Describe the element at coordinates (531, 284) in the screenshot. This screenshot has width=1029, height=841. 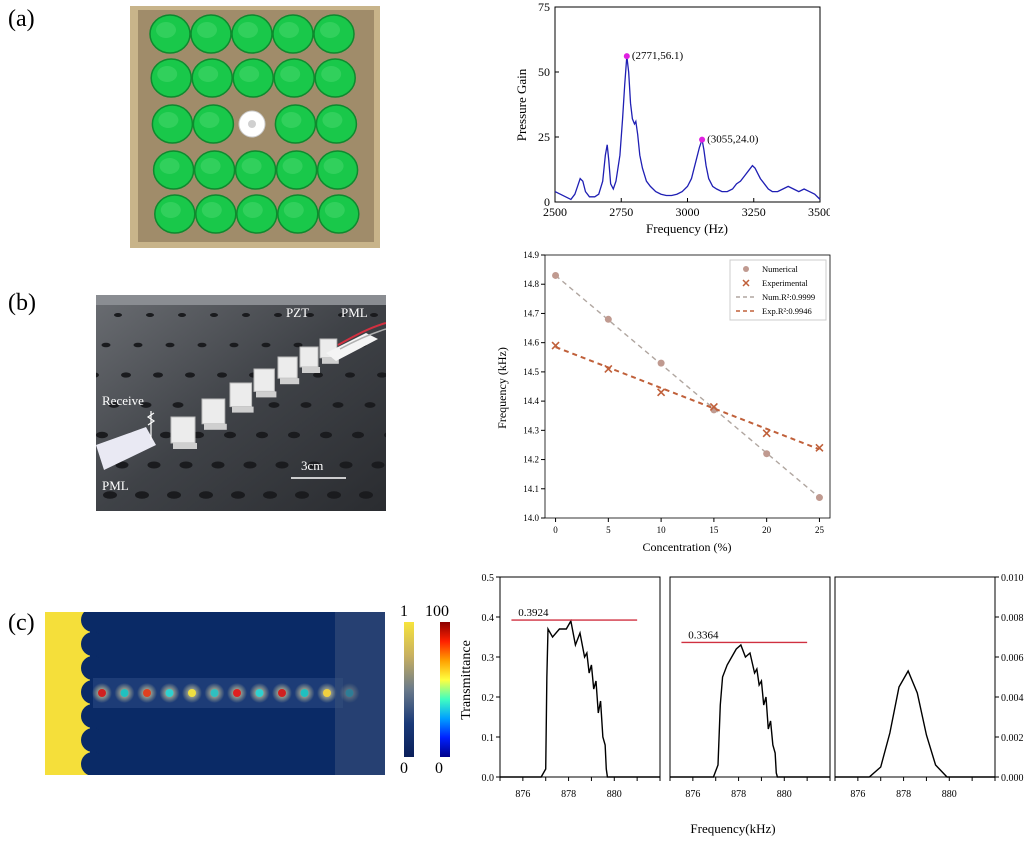
I see `y-tick-label: 14.8` at that location.